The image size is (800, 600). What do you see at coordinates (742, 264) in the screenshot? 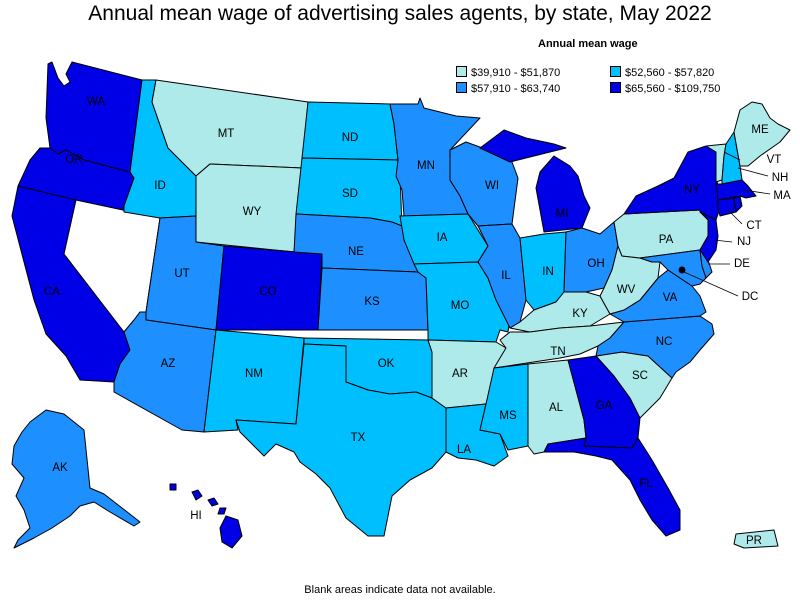
I see `state-label-de: DE` at bounding box center [742, 264].